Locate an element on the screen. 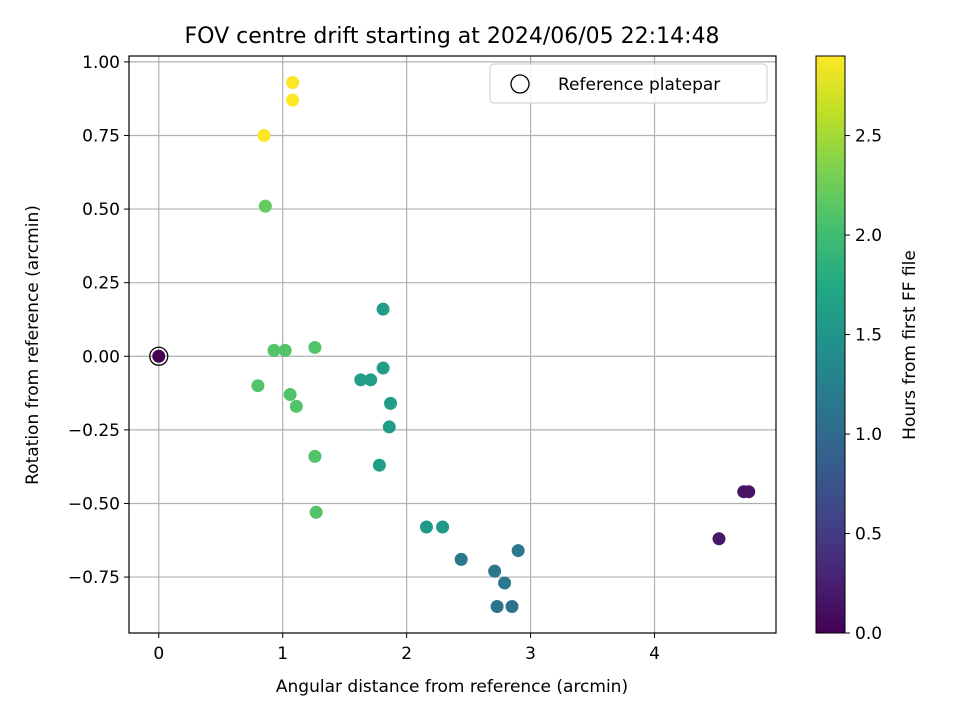 The image size is (960, 720). x-axis-label: Angular distance from reference (arcmin) is located at coordinates (452, 687).